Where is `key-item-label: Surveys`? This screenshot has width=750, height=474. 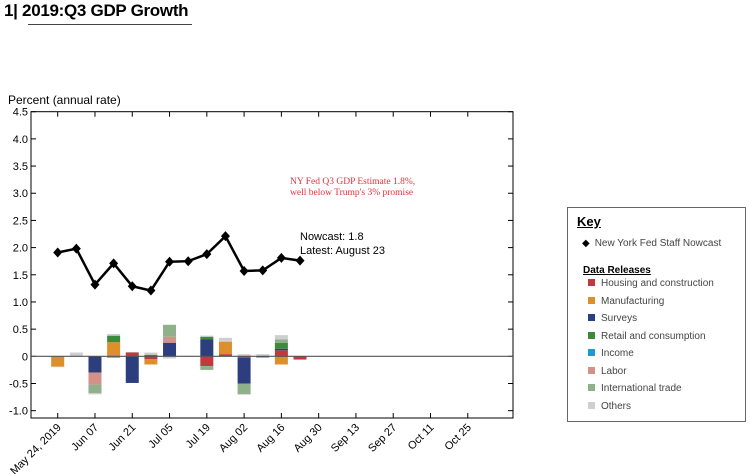 key-item-label: Surveys is located at coordinates (619, 318).